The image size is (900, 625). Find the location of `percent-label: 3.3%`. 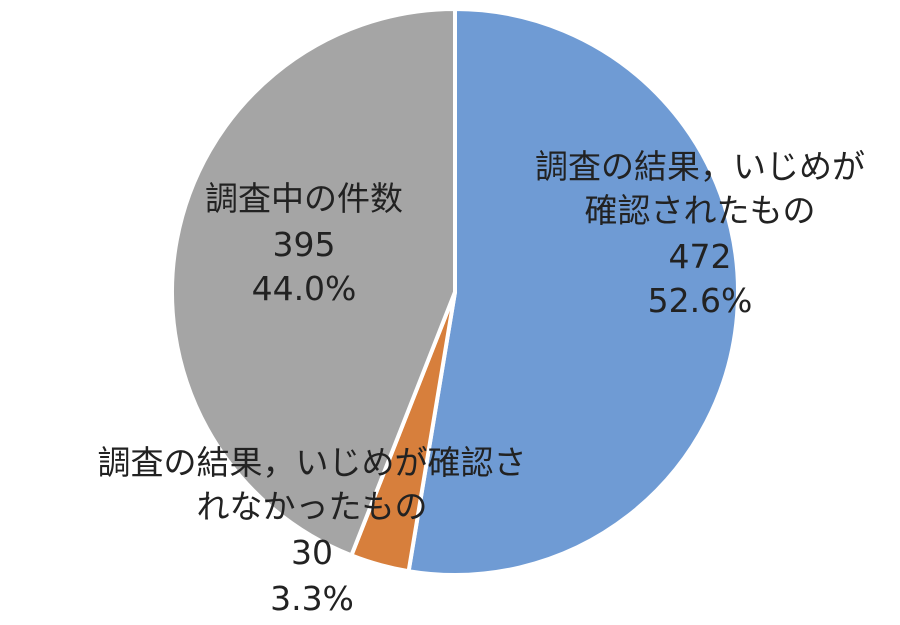

percent-label: 3.3% is located at coordinates (312, 598).